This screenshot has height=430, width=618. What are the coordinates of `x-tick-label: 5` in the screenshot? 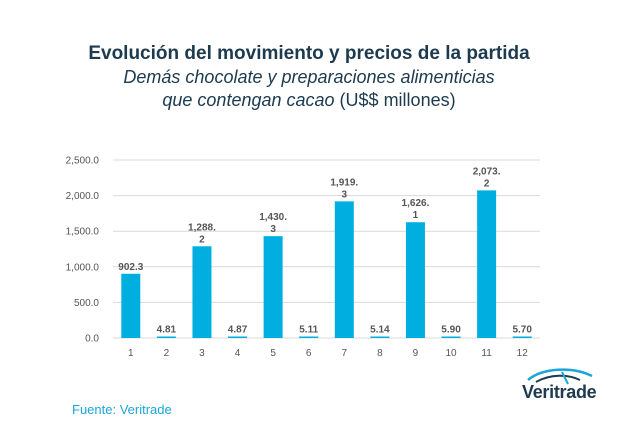 It's located at (273, 353).